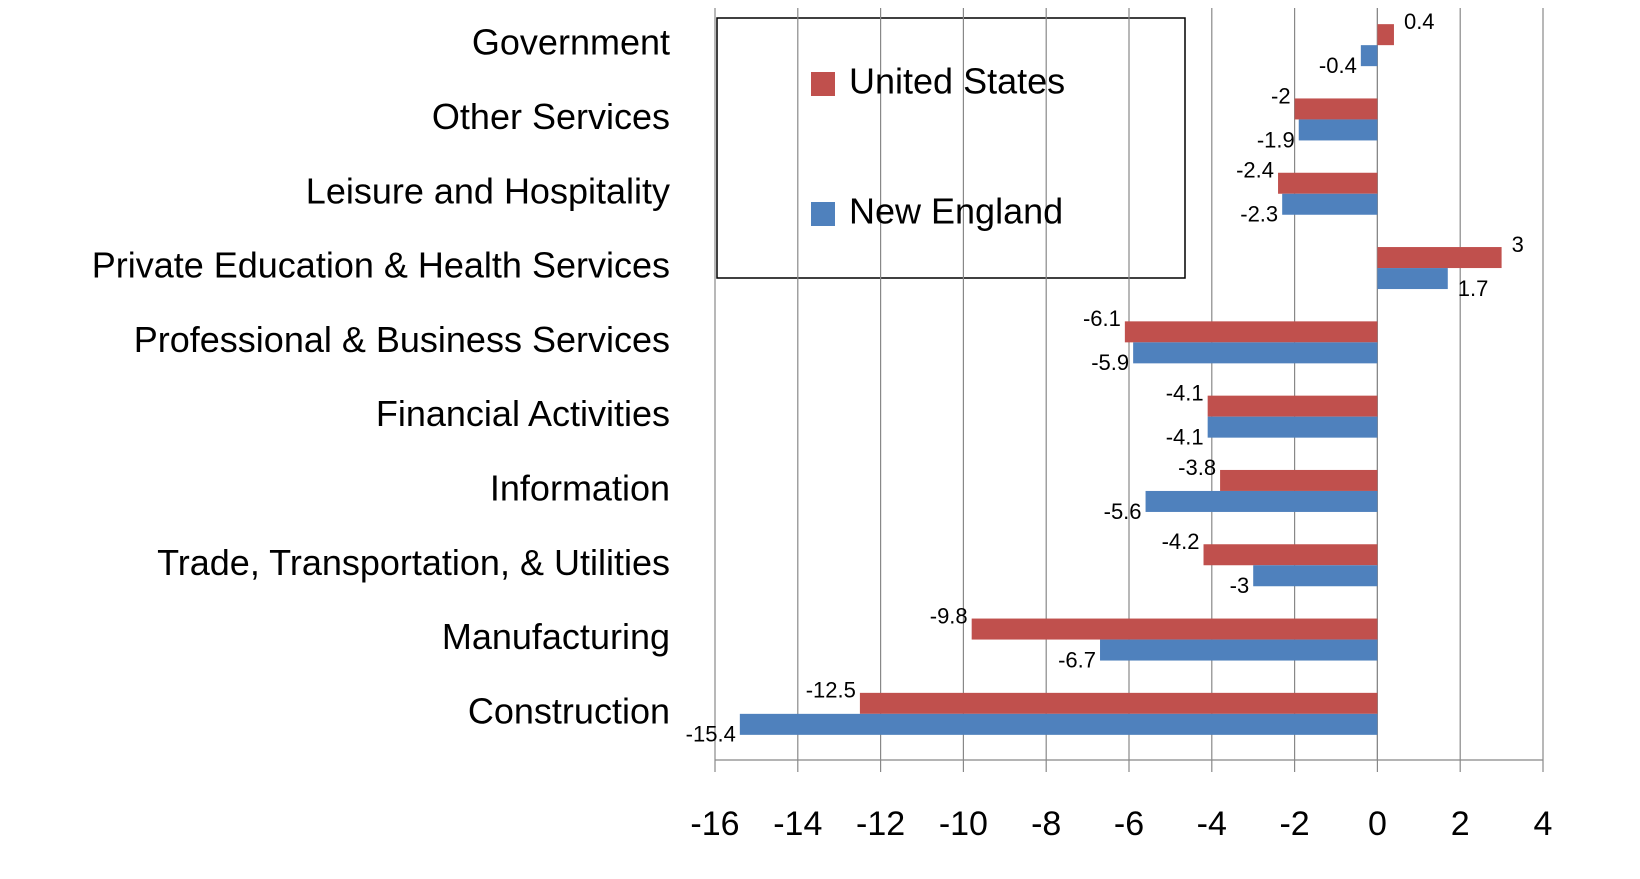 This screenshot has height=879, width=1640. What do you see at coordinates (949, 615) in the screenshot?
I see `data-label: -9.8` at bounding box center [949, 615].